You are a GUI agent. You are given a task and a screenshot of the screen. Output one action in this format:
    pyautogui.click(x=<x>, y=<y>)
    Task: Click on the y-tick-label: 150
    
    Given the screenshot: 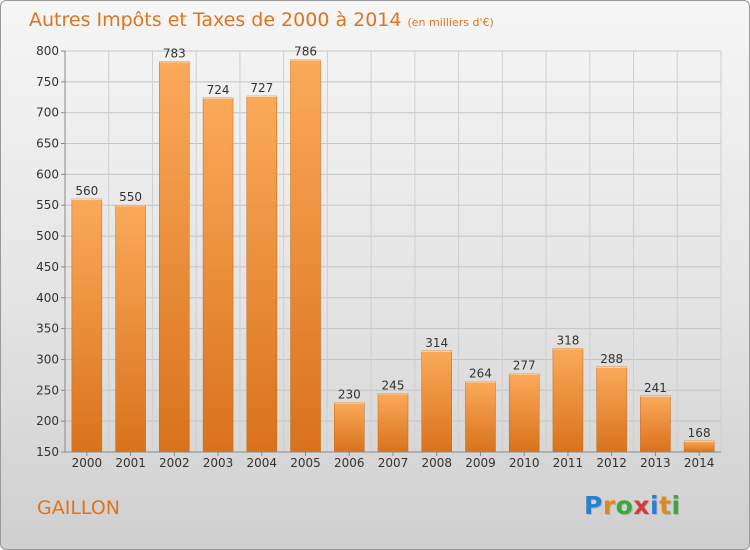 What is the action you would take?
    pyautogui.click(x=47, y=452)
    